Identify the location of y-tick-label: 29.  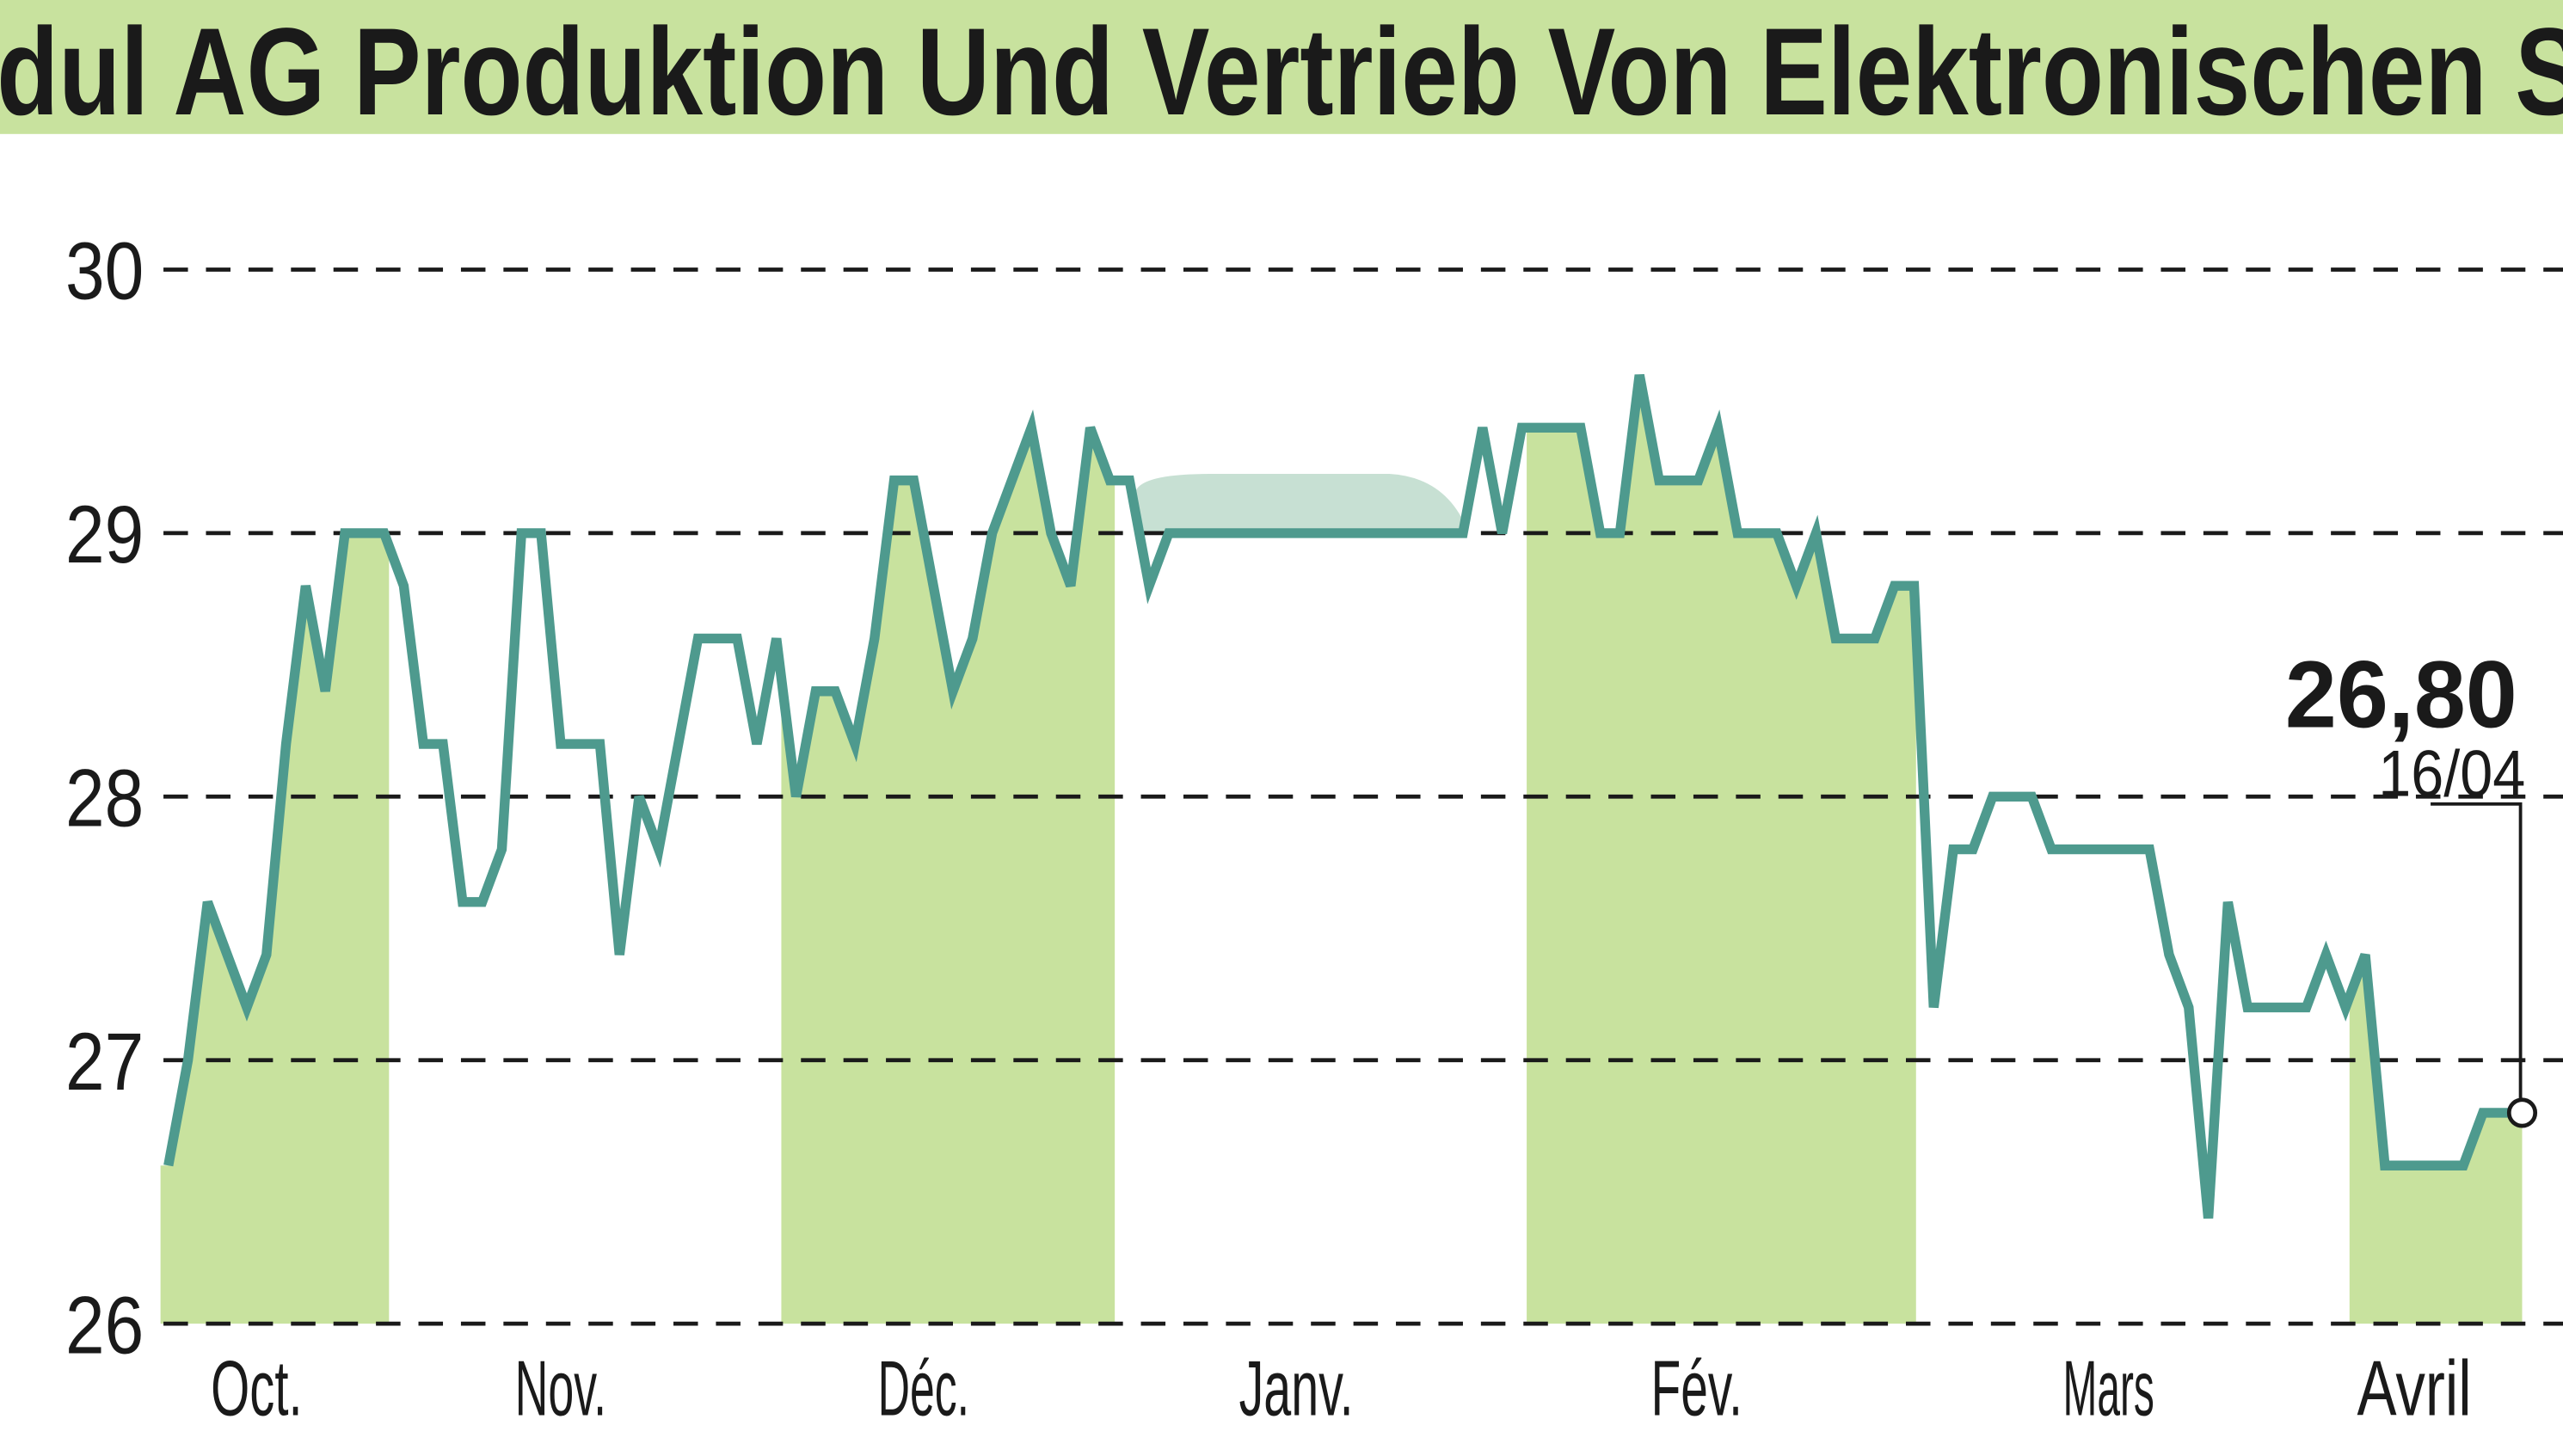
(104, 535).